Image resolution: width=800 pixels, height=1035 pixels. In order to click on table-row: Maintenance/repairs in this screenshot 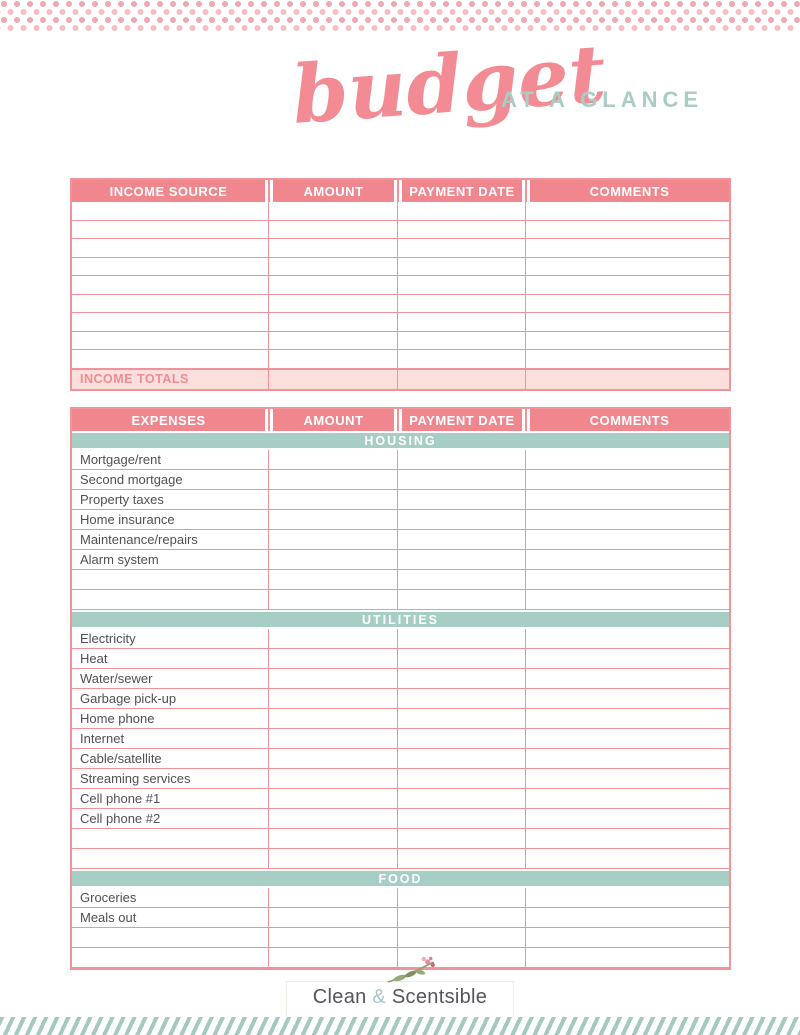, I will do `click(400, 540)`.